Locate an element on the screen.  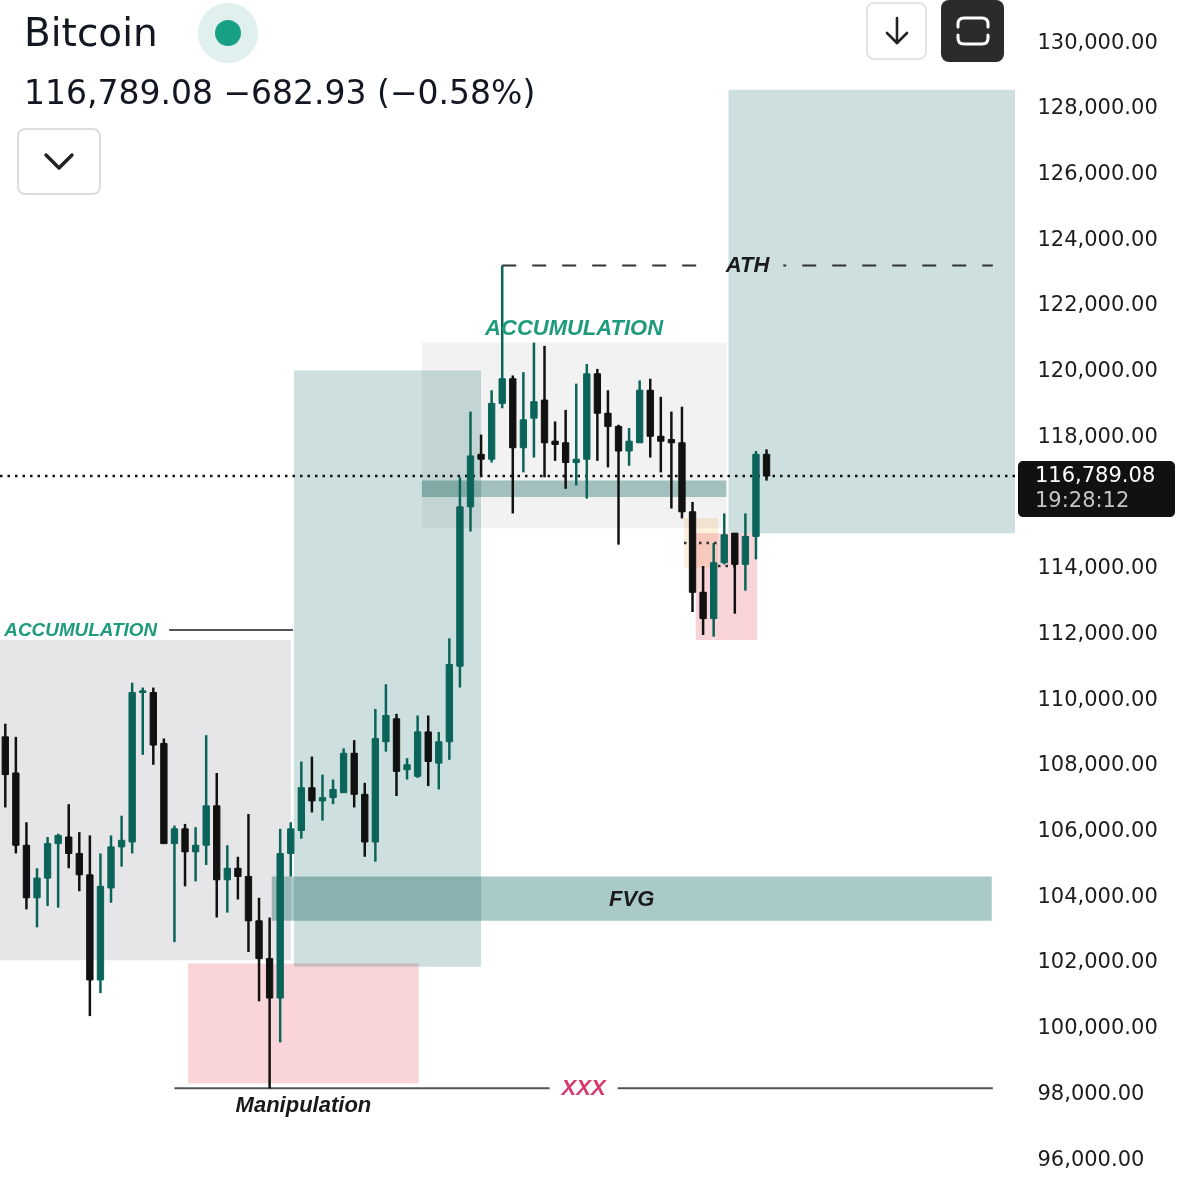
y-tick-label: 102,000.00 is located at coordinates (1097, 961).